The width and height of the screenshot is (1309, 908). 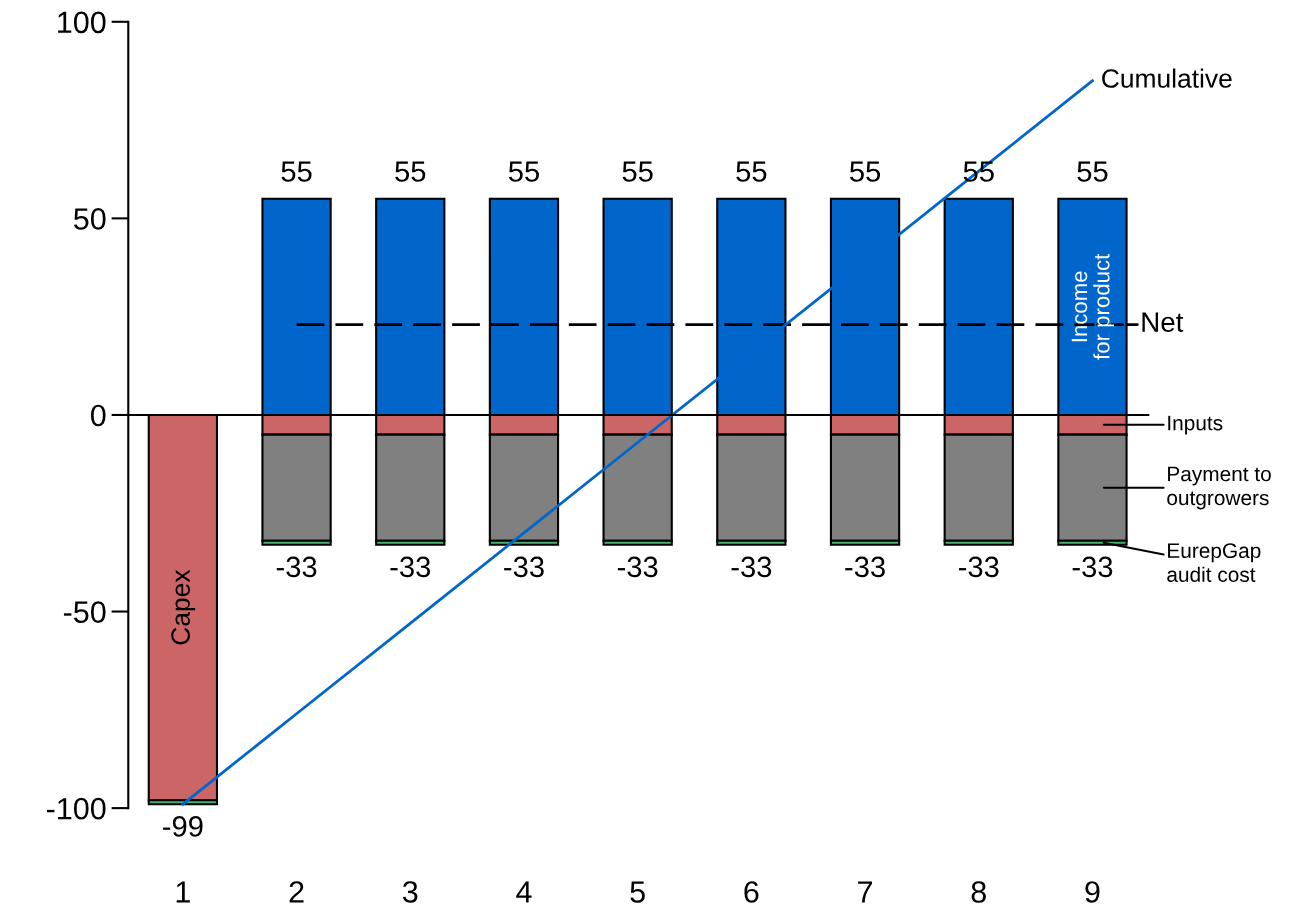 I want to click on x-tick-label: 1, so click(x=183, y=892).